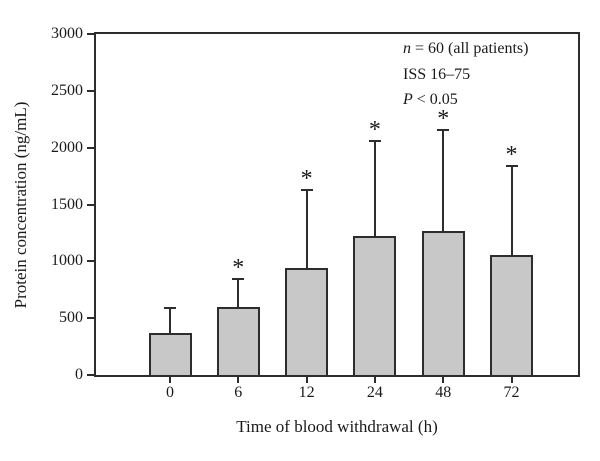 The width and height of the screenshot is (600, 461). I want to click on y-axis-tick-label: 0, so click(79, 374).